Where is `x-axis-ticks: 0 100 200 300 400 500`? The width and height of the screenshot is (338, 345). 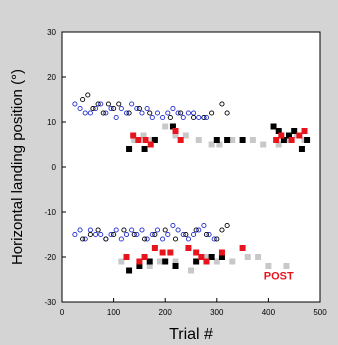
x-axis-ticks: 0 100 200 300 400 500 is located at coordinates (193, 307).